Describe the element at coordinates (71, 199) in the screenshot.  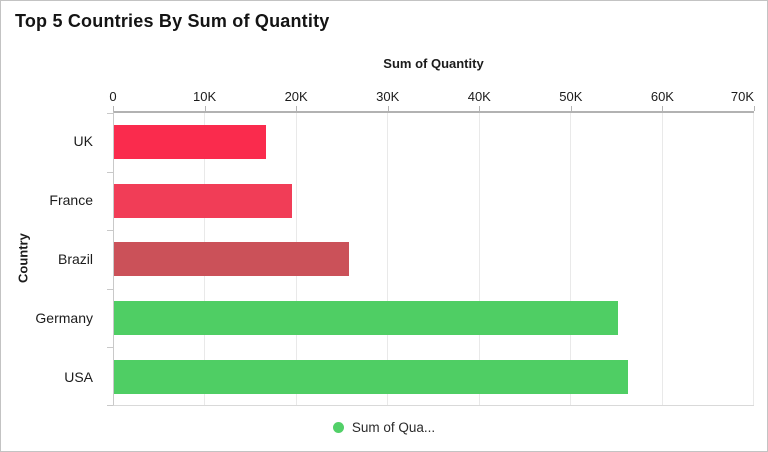
I see `category-label-france: France` at that location.